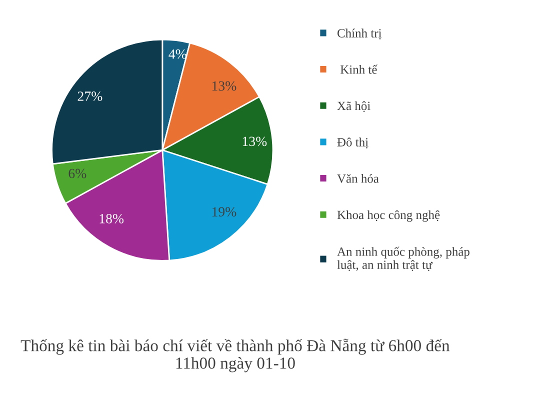 Image resolution: width=560 pixels, height=395 pixels. Describe the element at coordinates (359, 69) in the screenshot. I see `legend-label: Kinh tế` at that location.